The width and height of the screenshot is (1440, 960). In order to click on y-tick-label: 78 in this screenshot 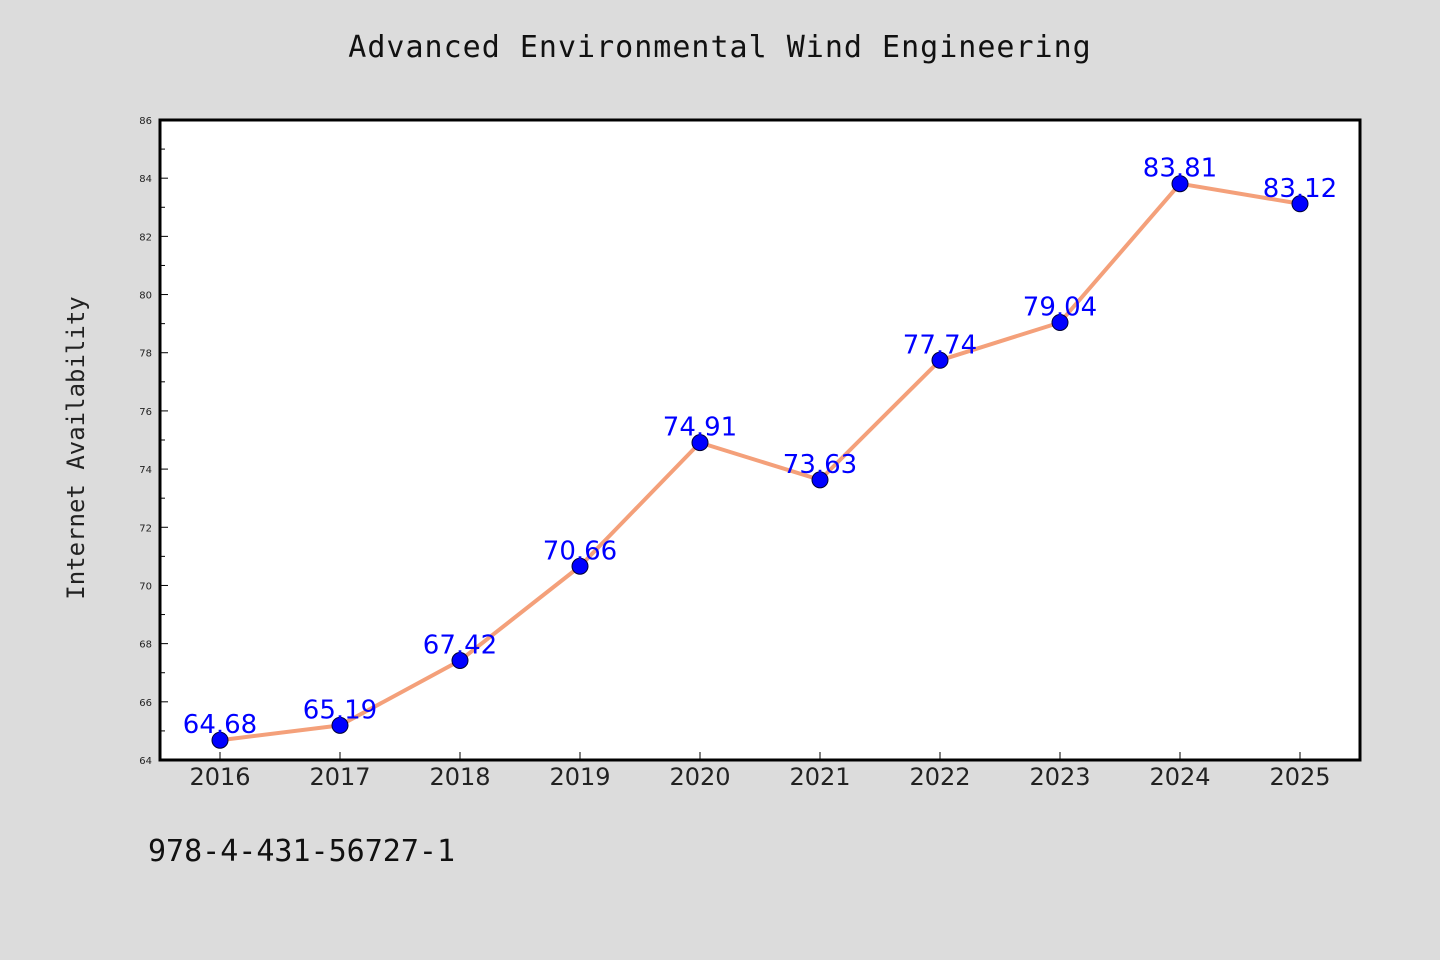, I will do `click(145, 354)`.